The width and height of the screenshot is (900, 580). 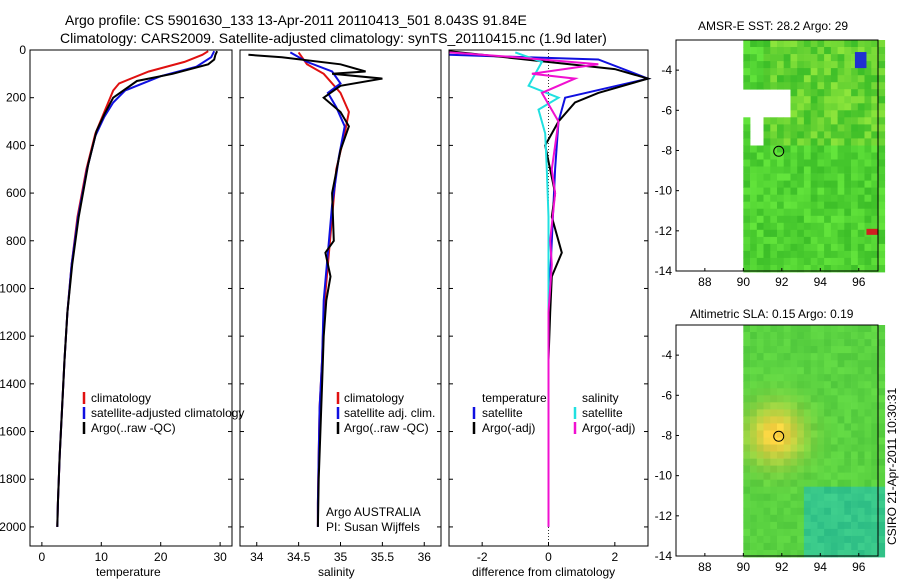 I want to click on sst-map-title: AMSR-E SST: 28.2 Argo: 29, so click(x=773, y=26).